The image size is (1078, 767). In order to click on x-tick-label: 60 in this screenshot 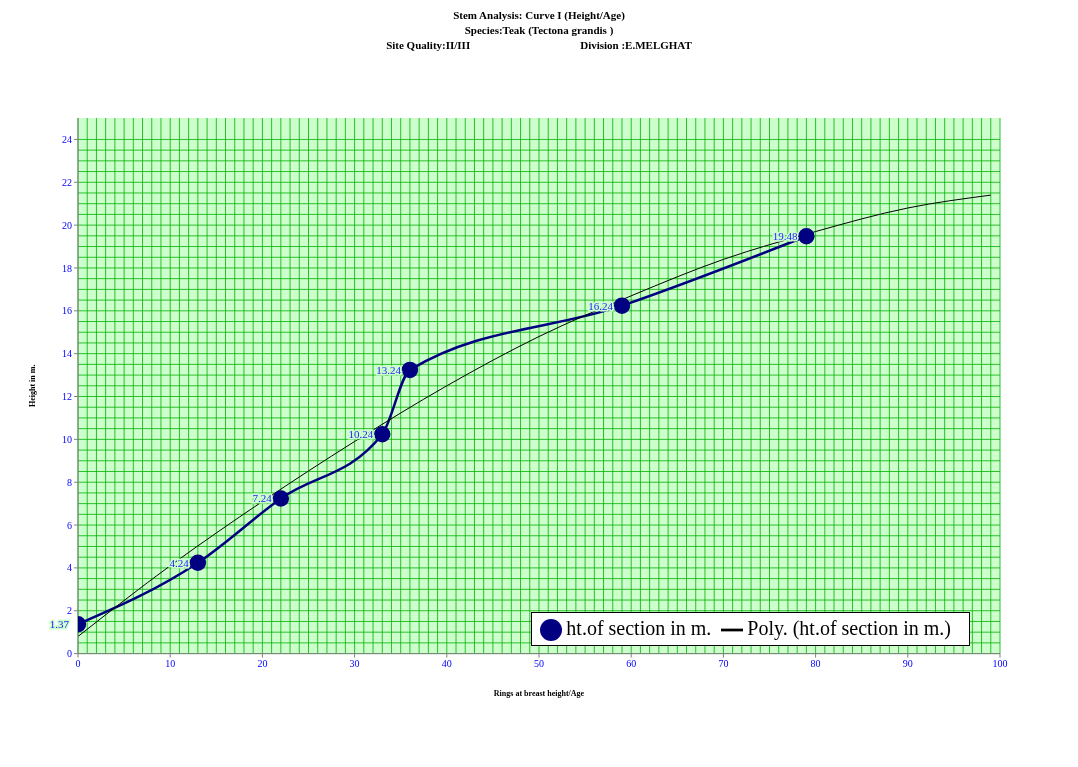, I will do `click(631, 663)`.